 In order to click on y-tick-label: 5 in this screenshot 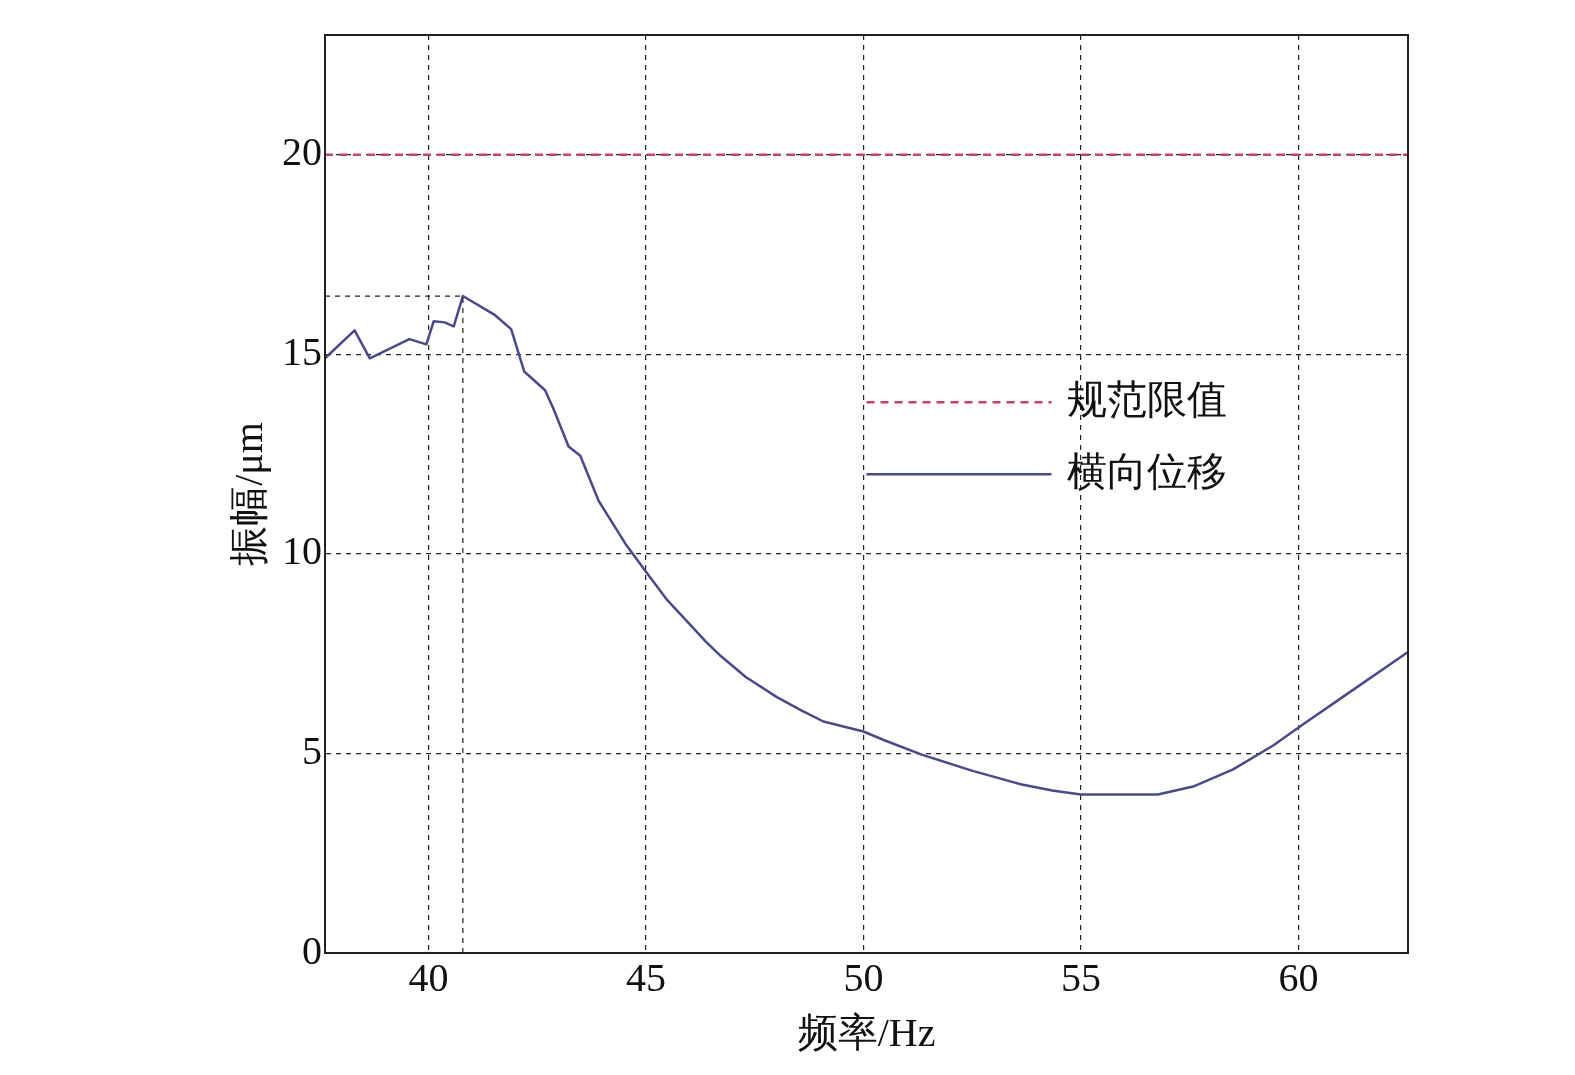, I will do `click(312, 750)`.